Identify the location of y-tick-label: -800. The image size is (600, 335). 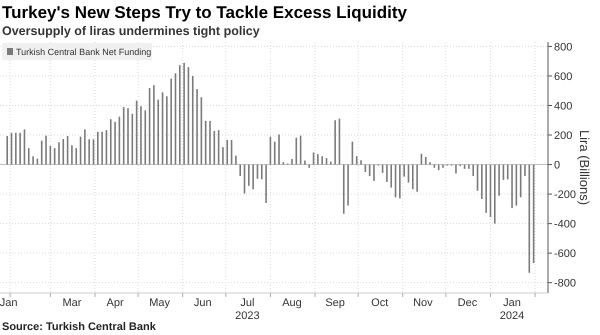
(565, 284).